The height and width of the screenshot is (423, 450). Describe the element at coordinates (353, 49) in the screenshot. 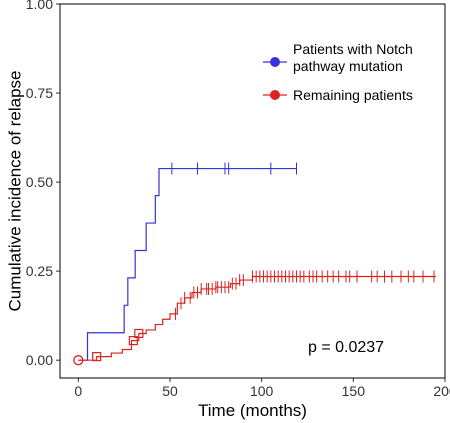

I see `legend-label: Patients with Notch` at that location.